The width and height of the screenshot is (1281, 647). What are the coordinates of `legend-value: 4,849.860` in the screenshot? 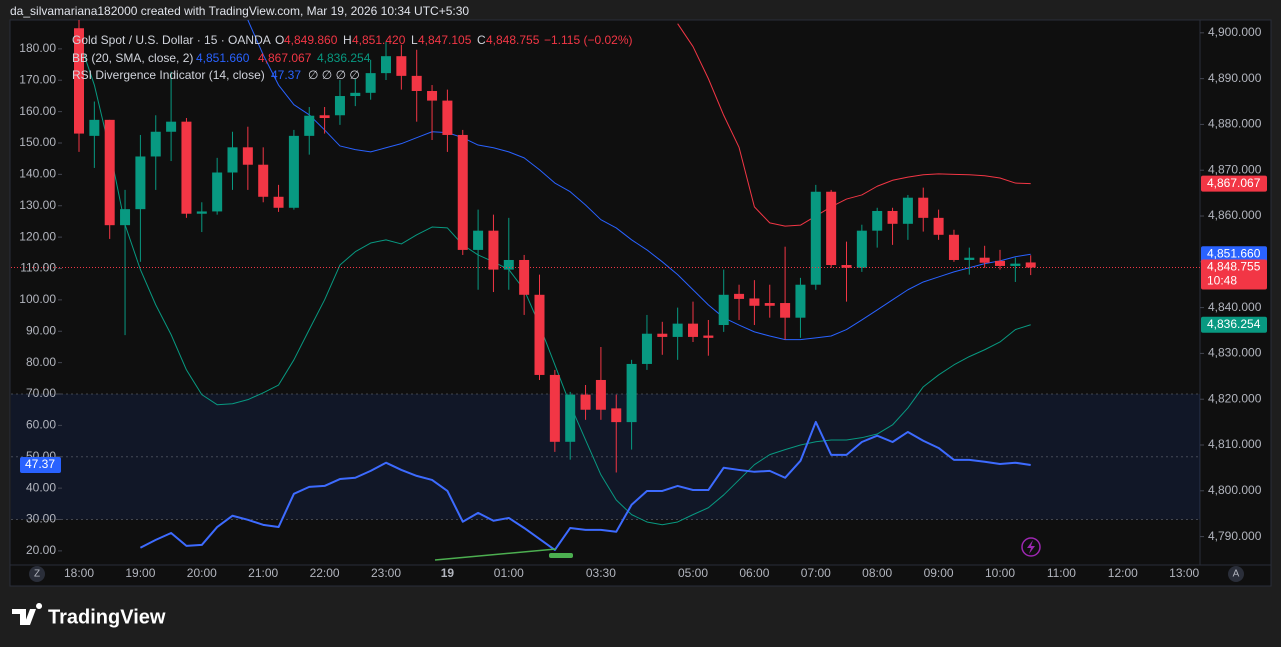 It's located at (311, 40).